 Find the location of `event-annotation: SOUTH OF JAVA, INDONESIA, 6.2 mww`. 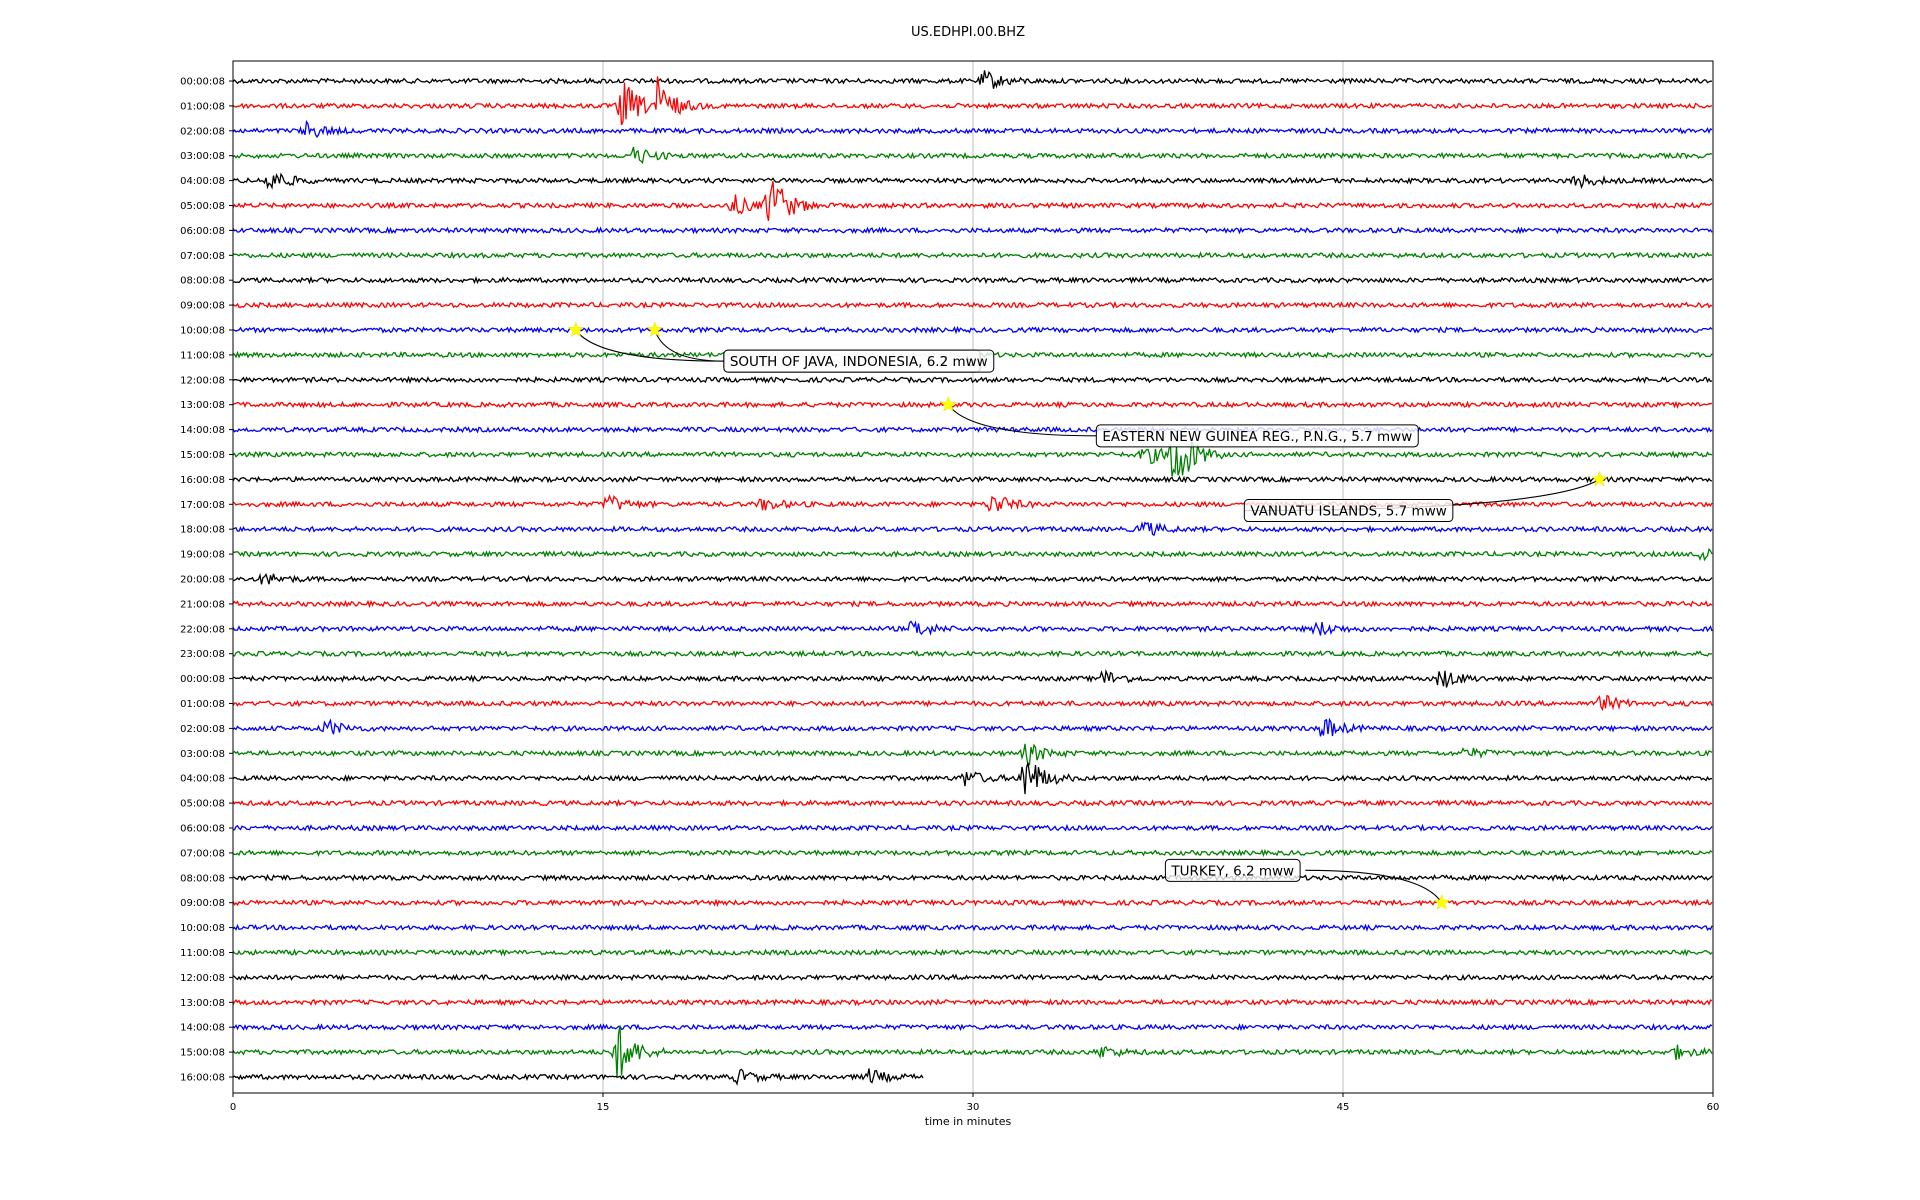

event-annotation: SOUTH OF JAVA, INDONESIA, 6.2 mww is located at coordinates (859, 361).